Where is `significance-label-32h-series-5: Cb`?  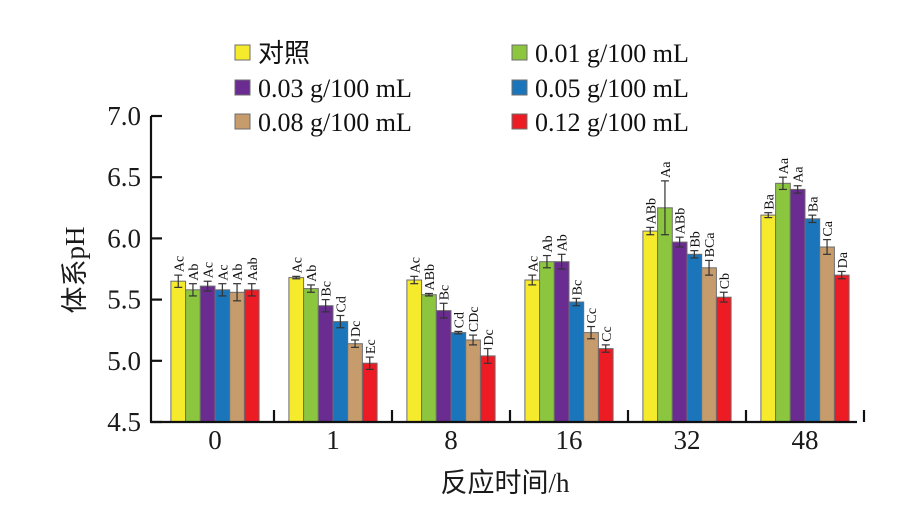
significance-label-32h-series-5: Cb is located at coordinates (725, 281).